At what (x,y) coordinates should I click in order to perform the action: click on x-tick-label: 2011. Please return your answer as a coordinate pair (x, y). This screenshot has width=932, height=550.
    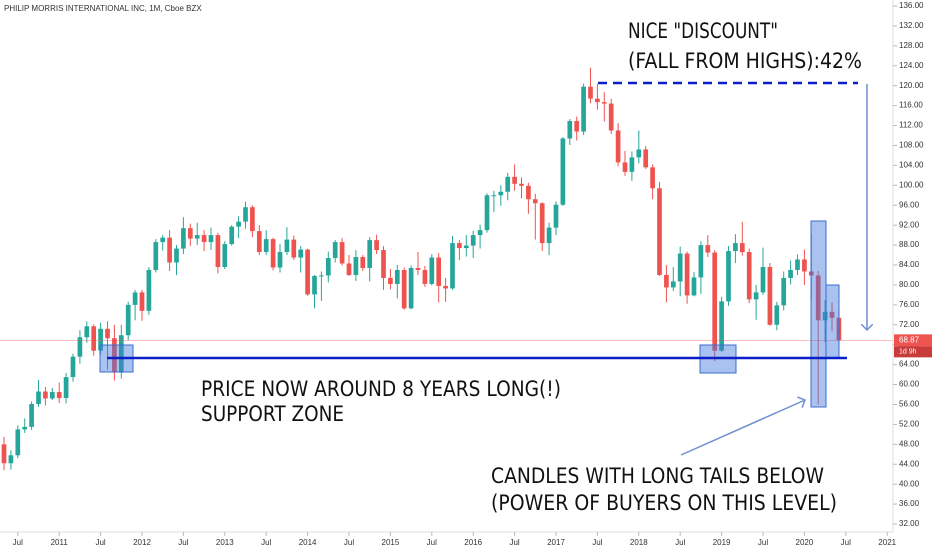
    Looking at the image, I should click on (60, 542).